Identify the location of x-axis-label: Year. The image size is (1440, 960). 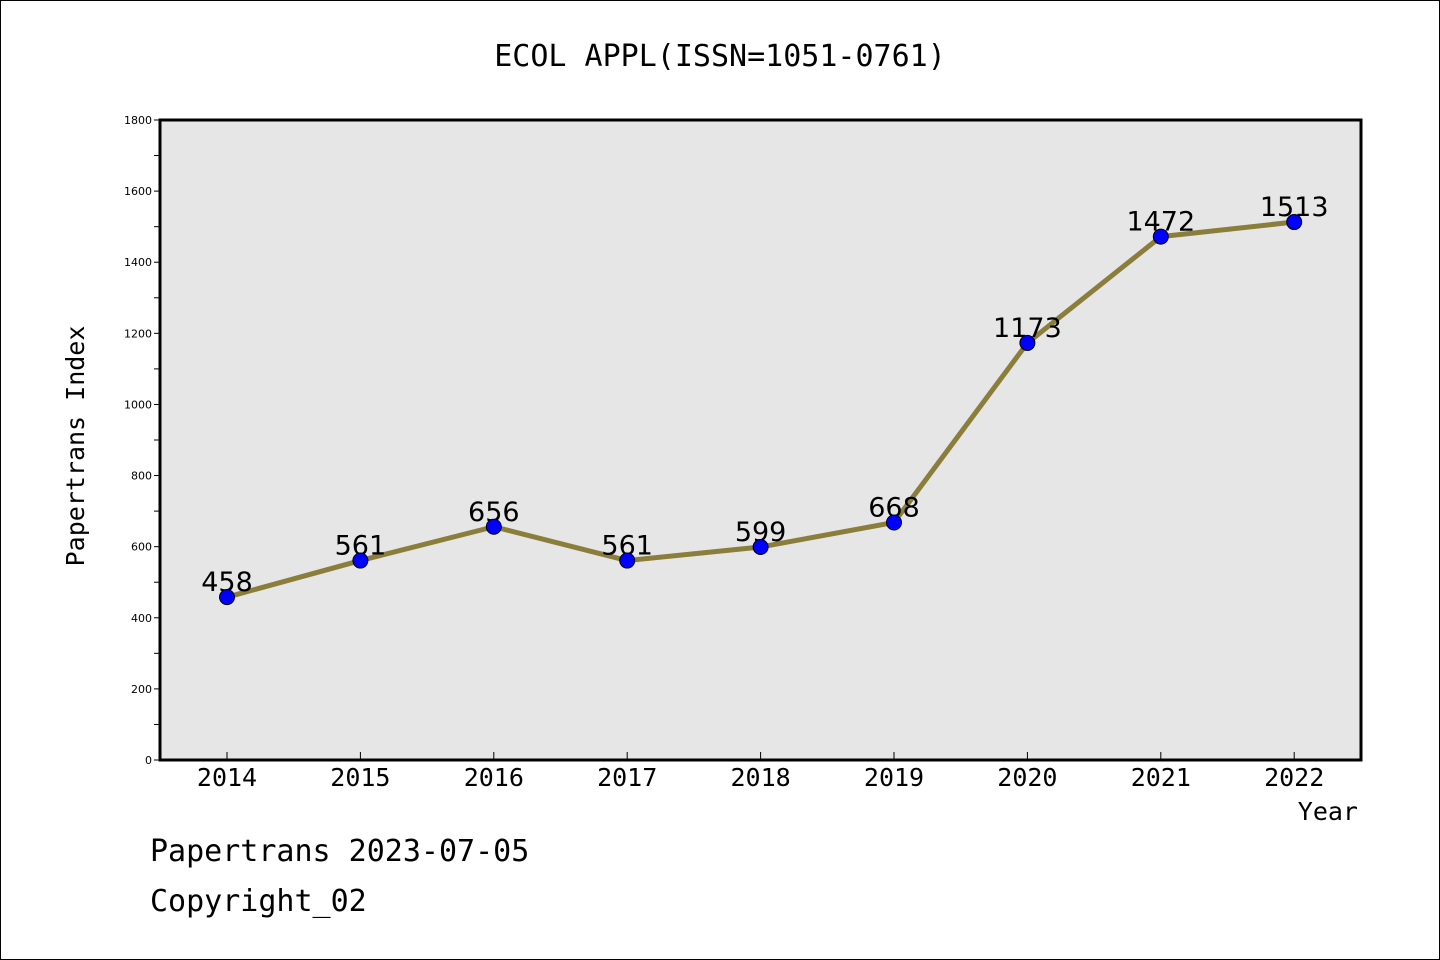
(1328, 811).